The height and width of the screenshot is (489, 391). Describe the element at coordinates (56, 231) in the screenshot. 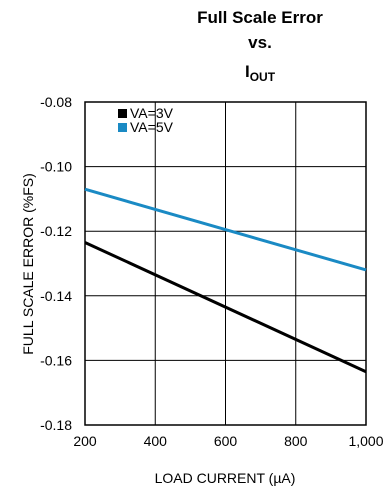

I see `y-tick-label: -0.12` at that location.